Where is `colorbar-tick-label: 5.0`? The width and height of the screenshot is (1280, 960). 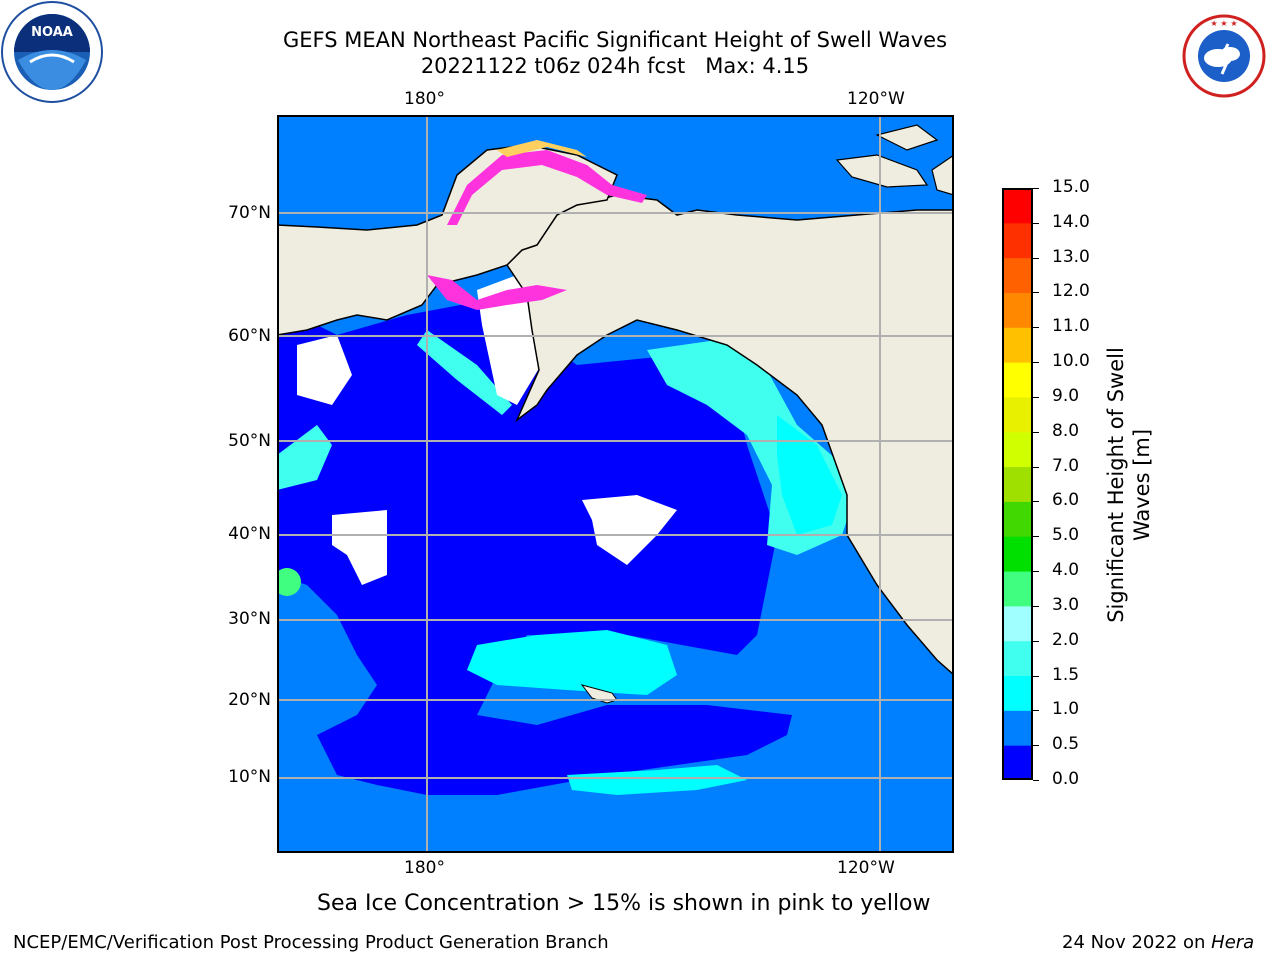
colorbar-tick-label: 5.0 is located at coordinates (1066, 535).